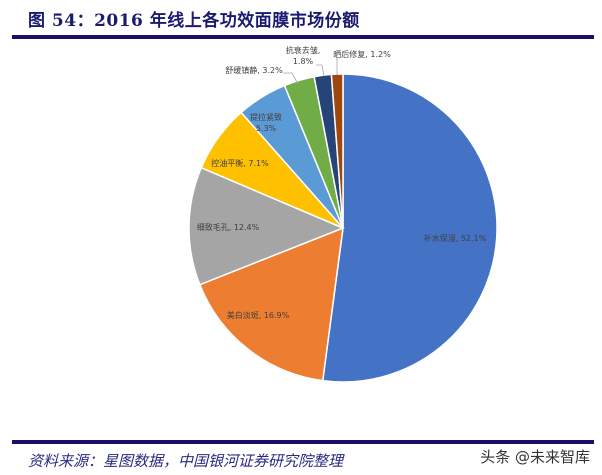  I want to click on slice-label: 提拉紧致 5.3%, so click(266, 122).